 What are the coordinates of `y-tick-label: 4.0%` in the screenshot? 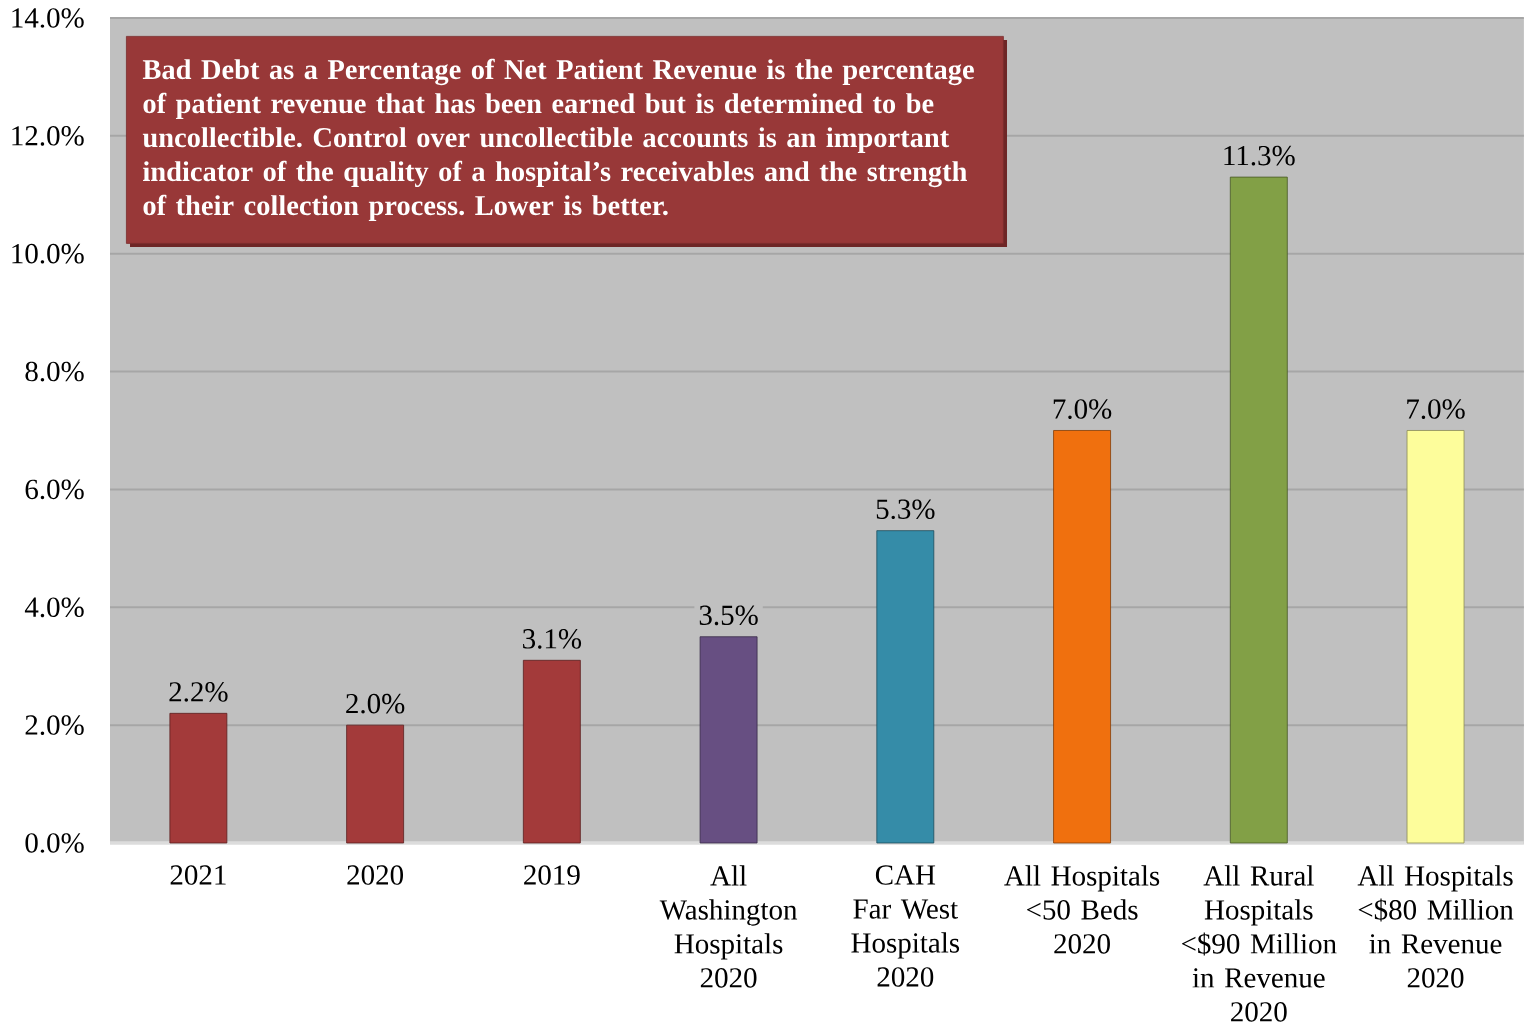 It's located at (54, 607).